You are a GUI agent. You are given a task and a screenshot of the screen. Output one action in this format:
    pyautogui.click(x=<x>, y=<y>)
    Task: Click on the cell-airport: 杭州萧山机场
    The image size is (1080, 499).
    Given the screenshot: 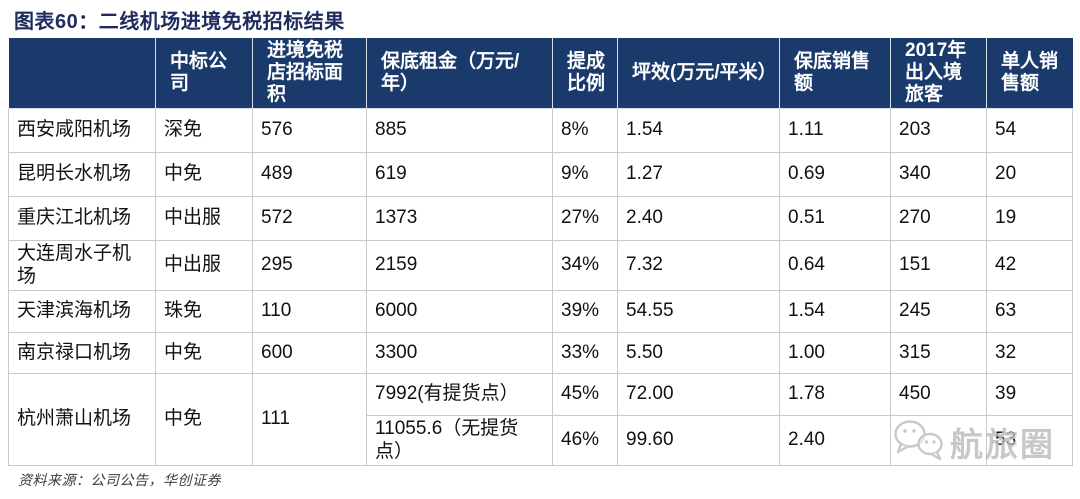 What is the action you would take?
    pyautogui.click(x=82, y=419)
    